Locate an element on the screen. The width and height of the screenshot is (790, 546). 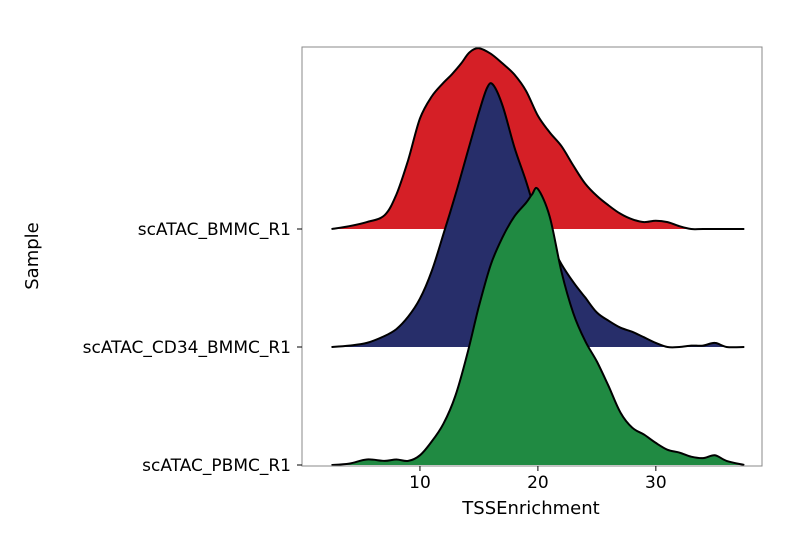
y-tick-label: scATAC_PBMC_R1 is located at coordinates (216, 466).